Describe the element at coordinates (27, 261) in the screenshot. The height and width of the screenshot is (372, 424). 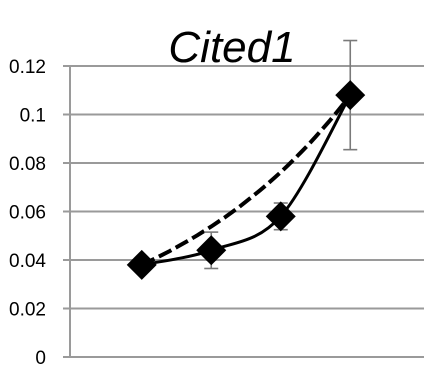
I see `y-tick-label: 0.04` at that location.